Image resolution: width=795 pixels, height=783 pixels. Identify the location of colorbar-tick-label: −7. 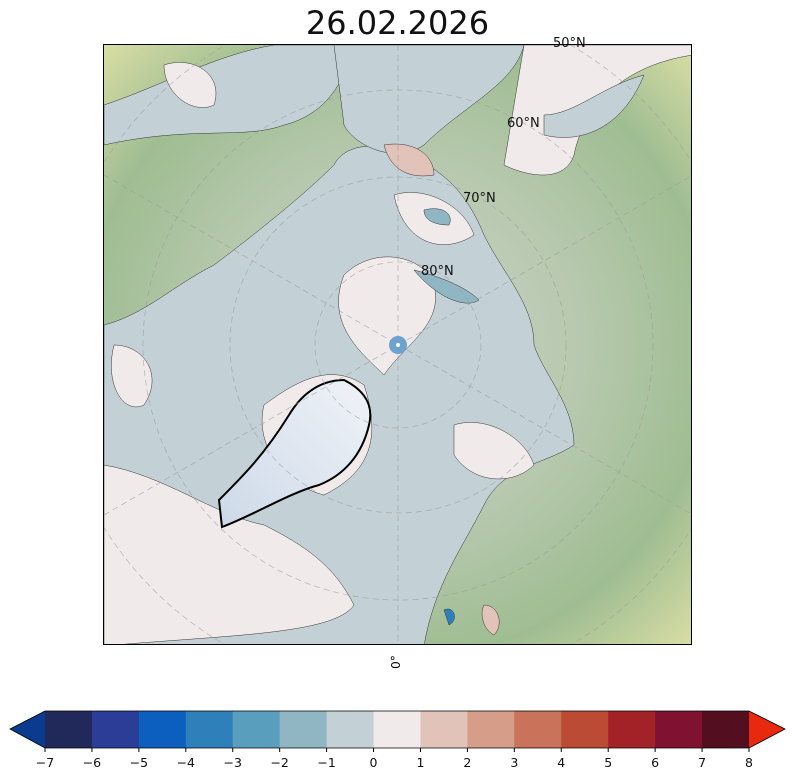
(45, 762).